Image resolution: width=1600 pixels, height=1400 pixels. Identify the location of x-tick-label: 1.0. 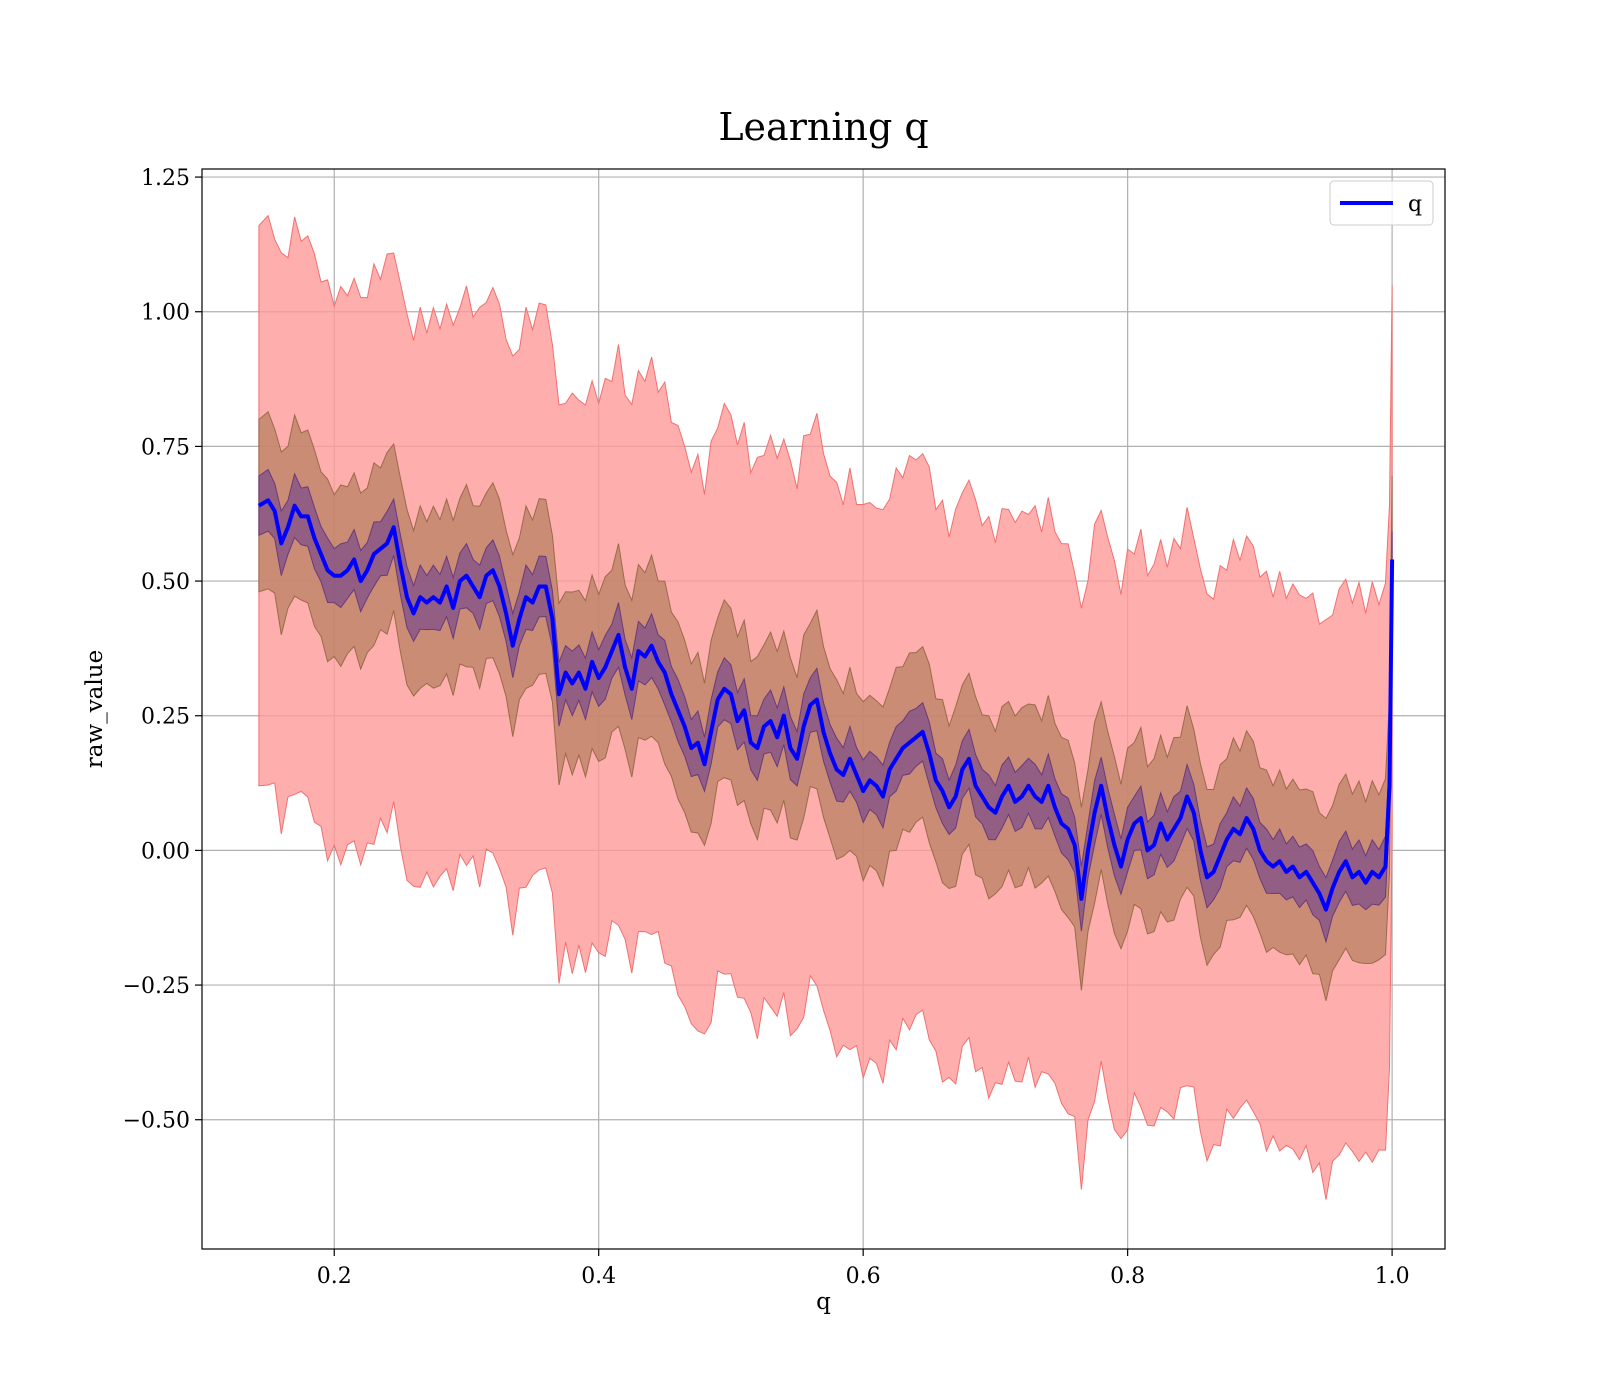
(1392, 1276).